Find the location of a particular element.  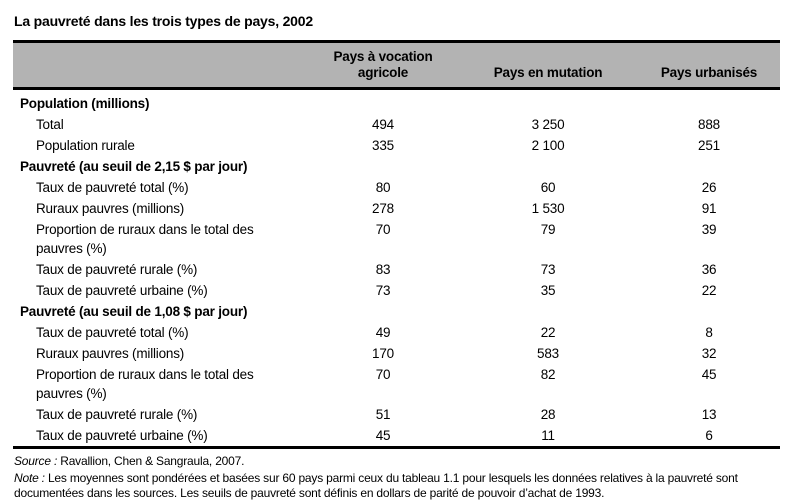

cell-value: 26 is located at coordinates (709, 187).